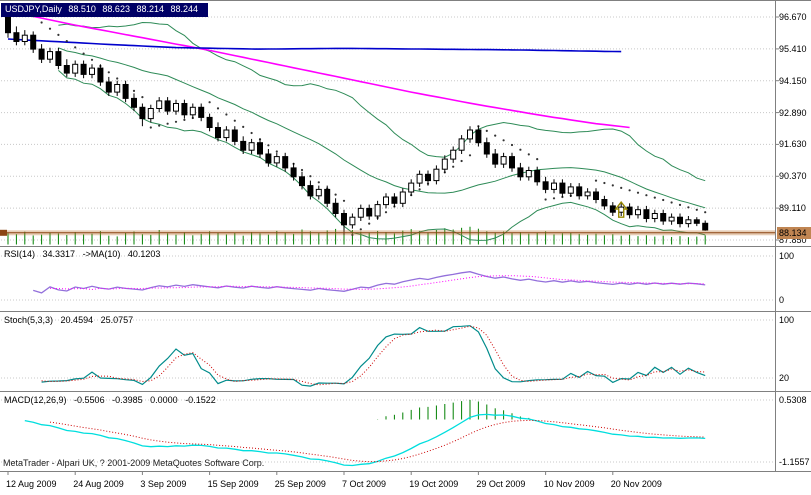 This screenshot has height=495, width=811. Describe the element at coordinates (792, 208) in the screenshot. I see `price-scale-label: 89.110` at that location.